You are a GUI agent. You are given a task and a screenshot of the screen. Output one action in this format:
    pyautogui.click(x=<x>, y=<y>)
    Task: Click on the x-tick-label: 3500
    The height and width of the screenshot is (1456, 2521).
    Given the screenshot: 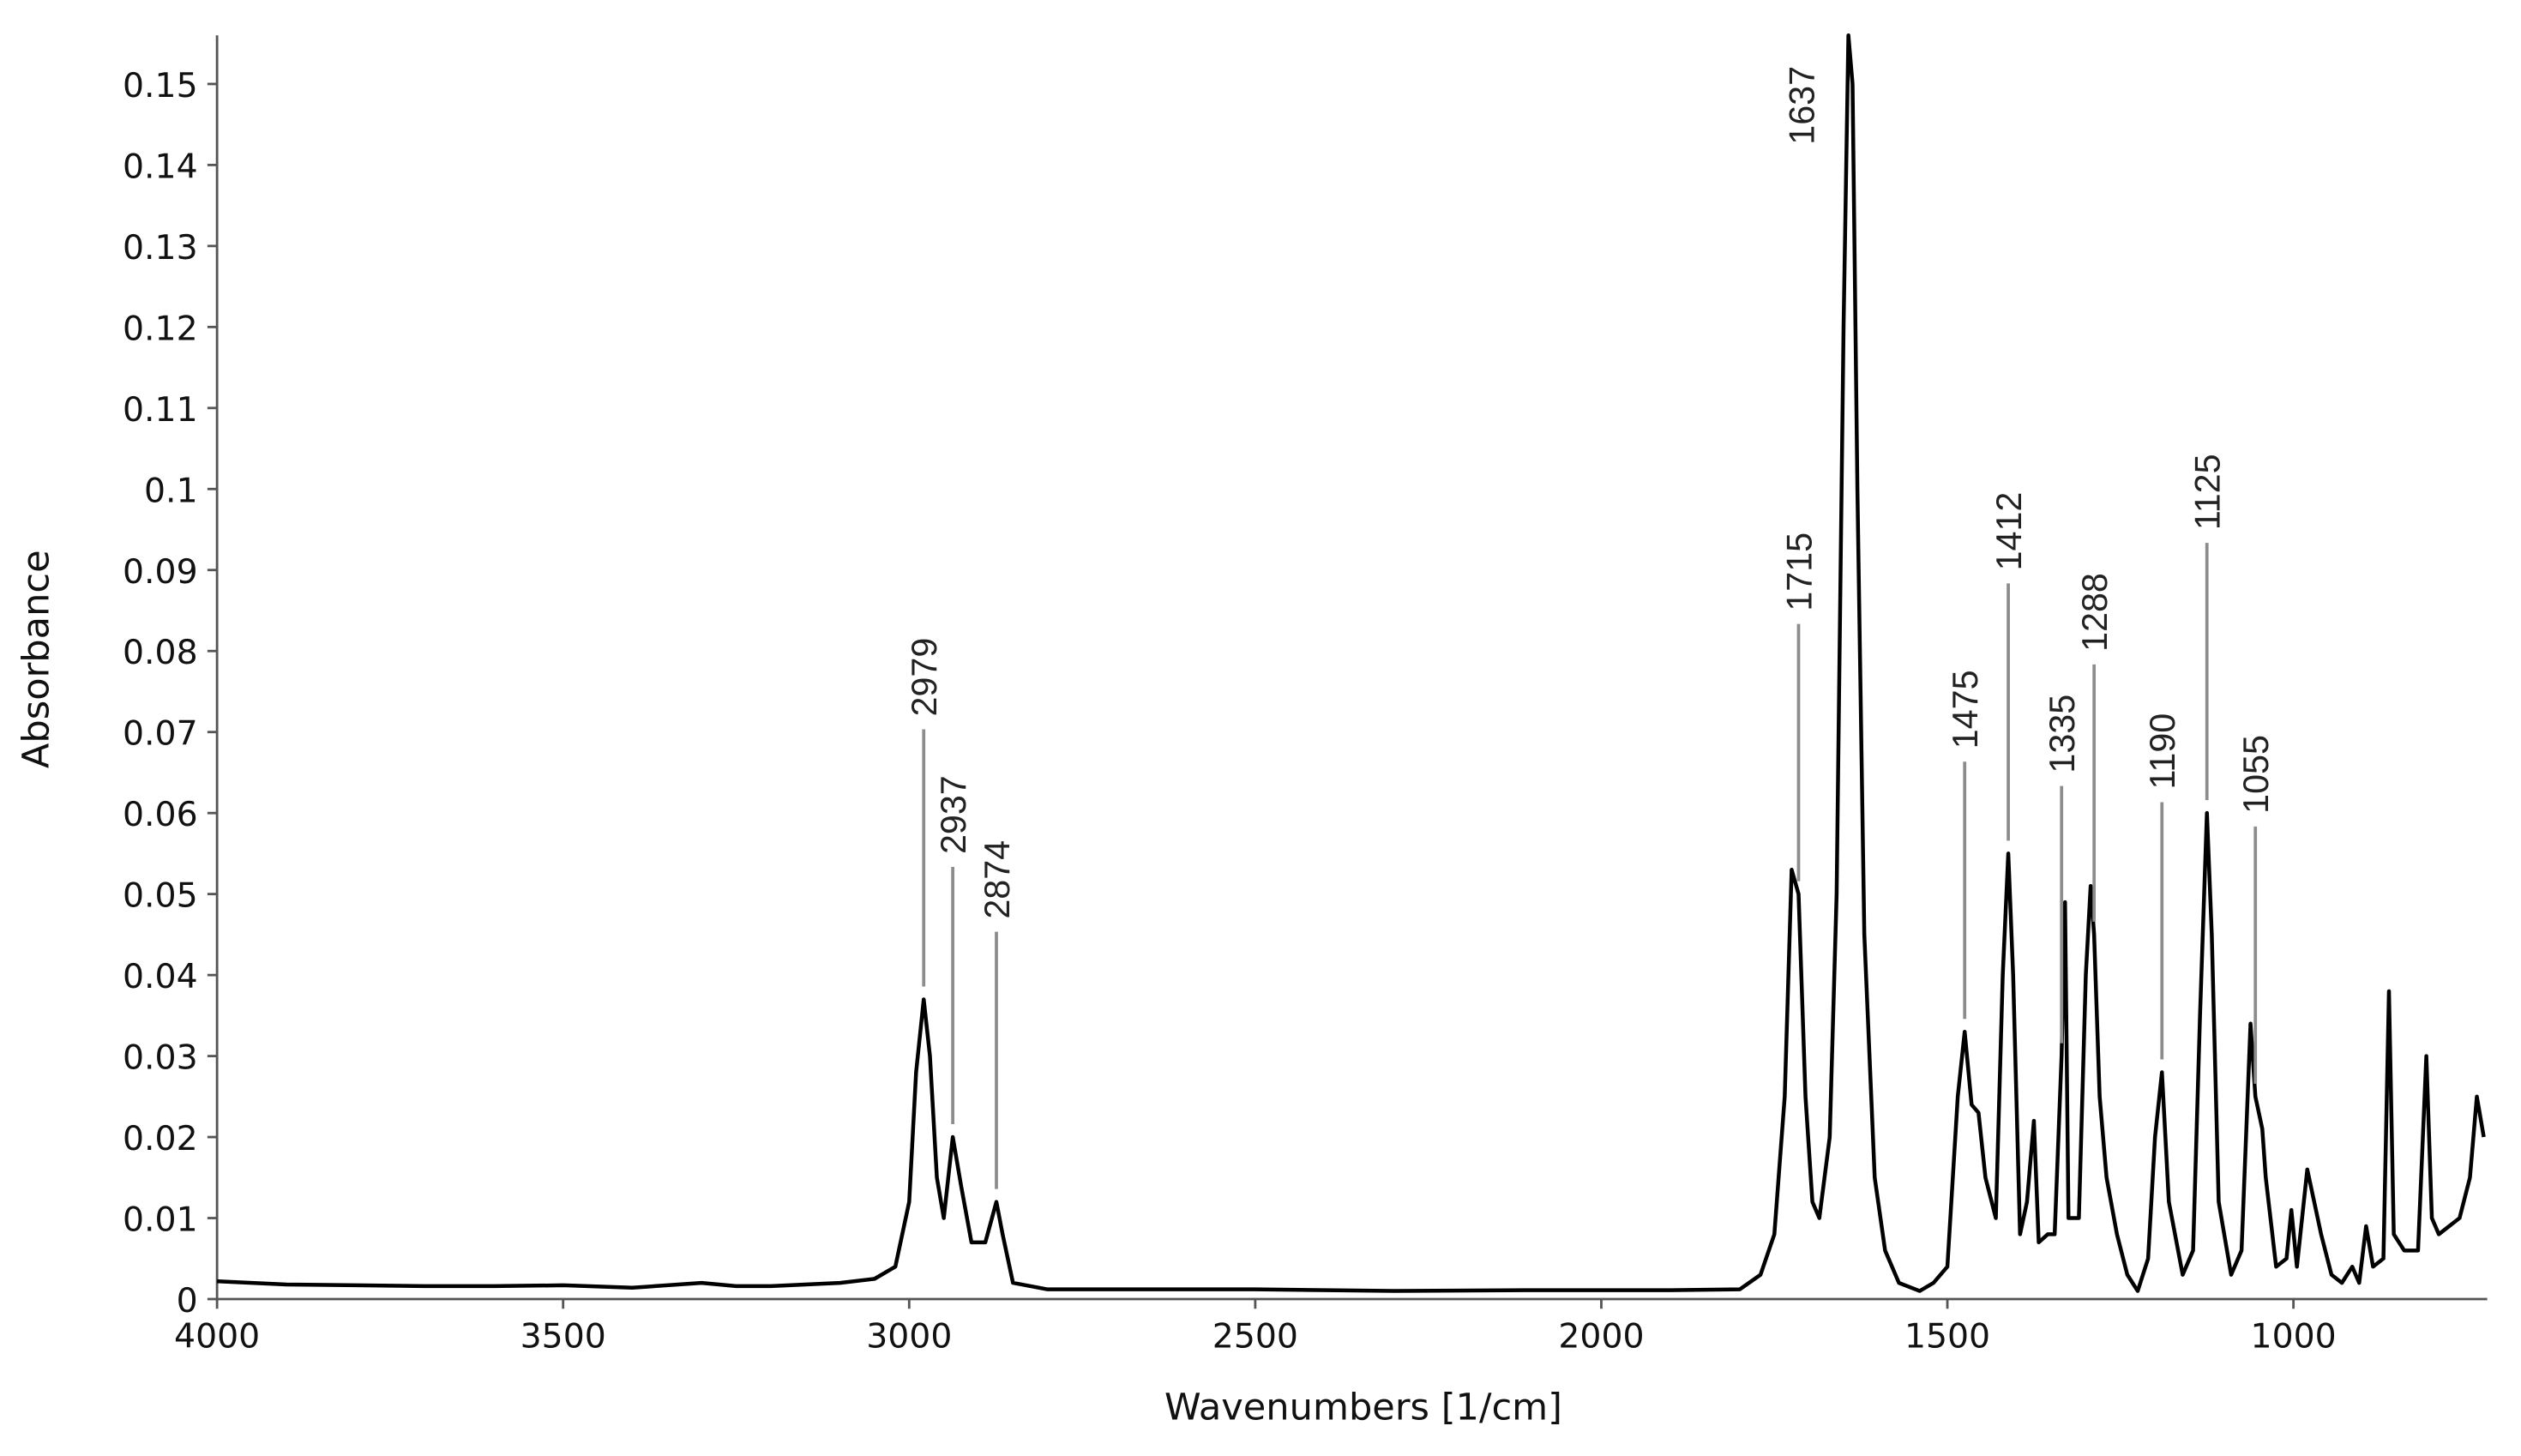 What is the action you would take?
    pyautogui.click(x=563, y=1336)
    